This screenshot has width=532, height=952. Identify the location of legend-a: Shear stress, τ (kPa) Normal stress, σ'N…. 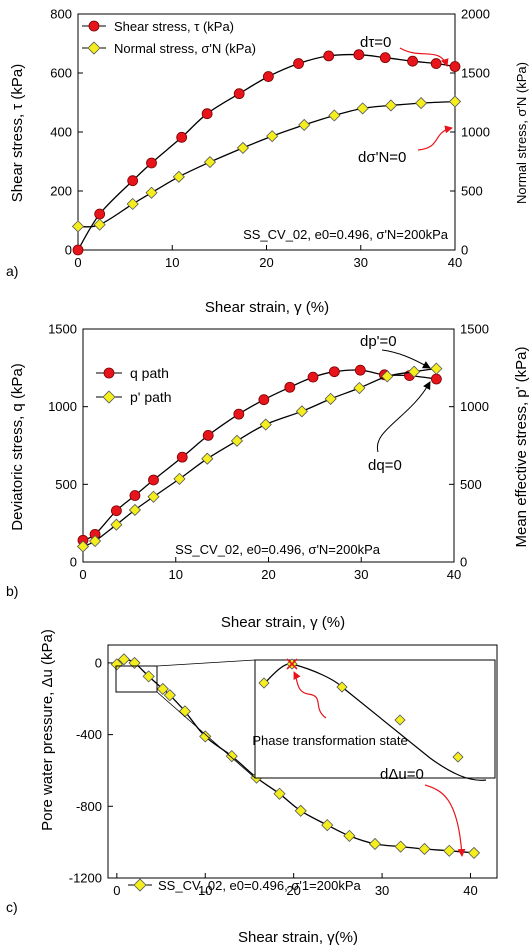
(169, 37).